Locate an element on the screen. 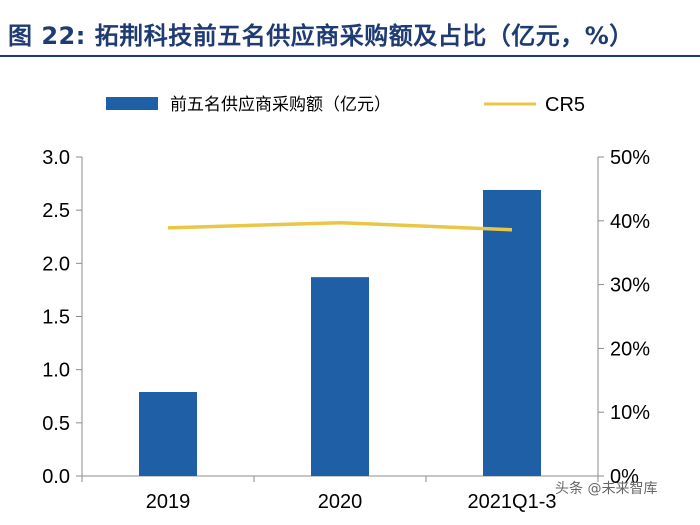  y-tick-label-right: 0% is located at coordinates (624, 477).